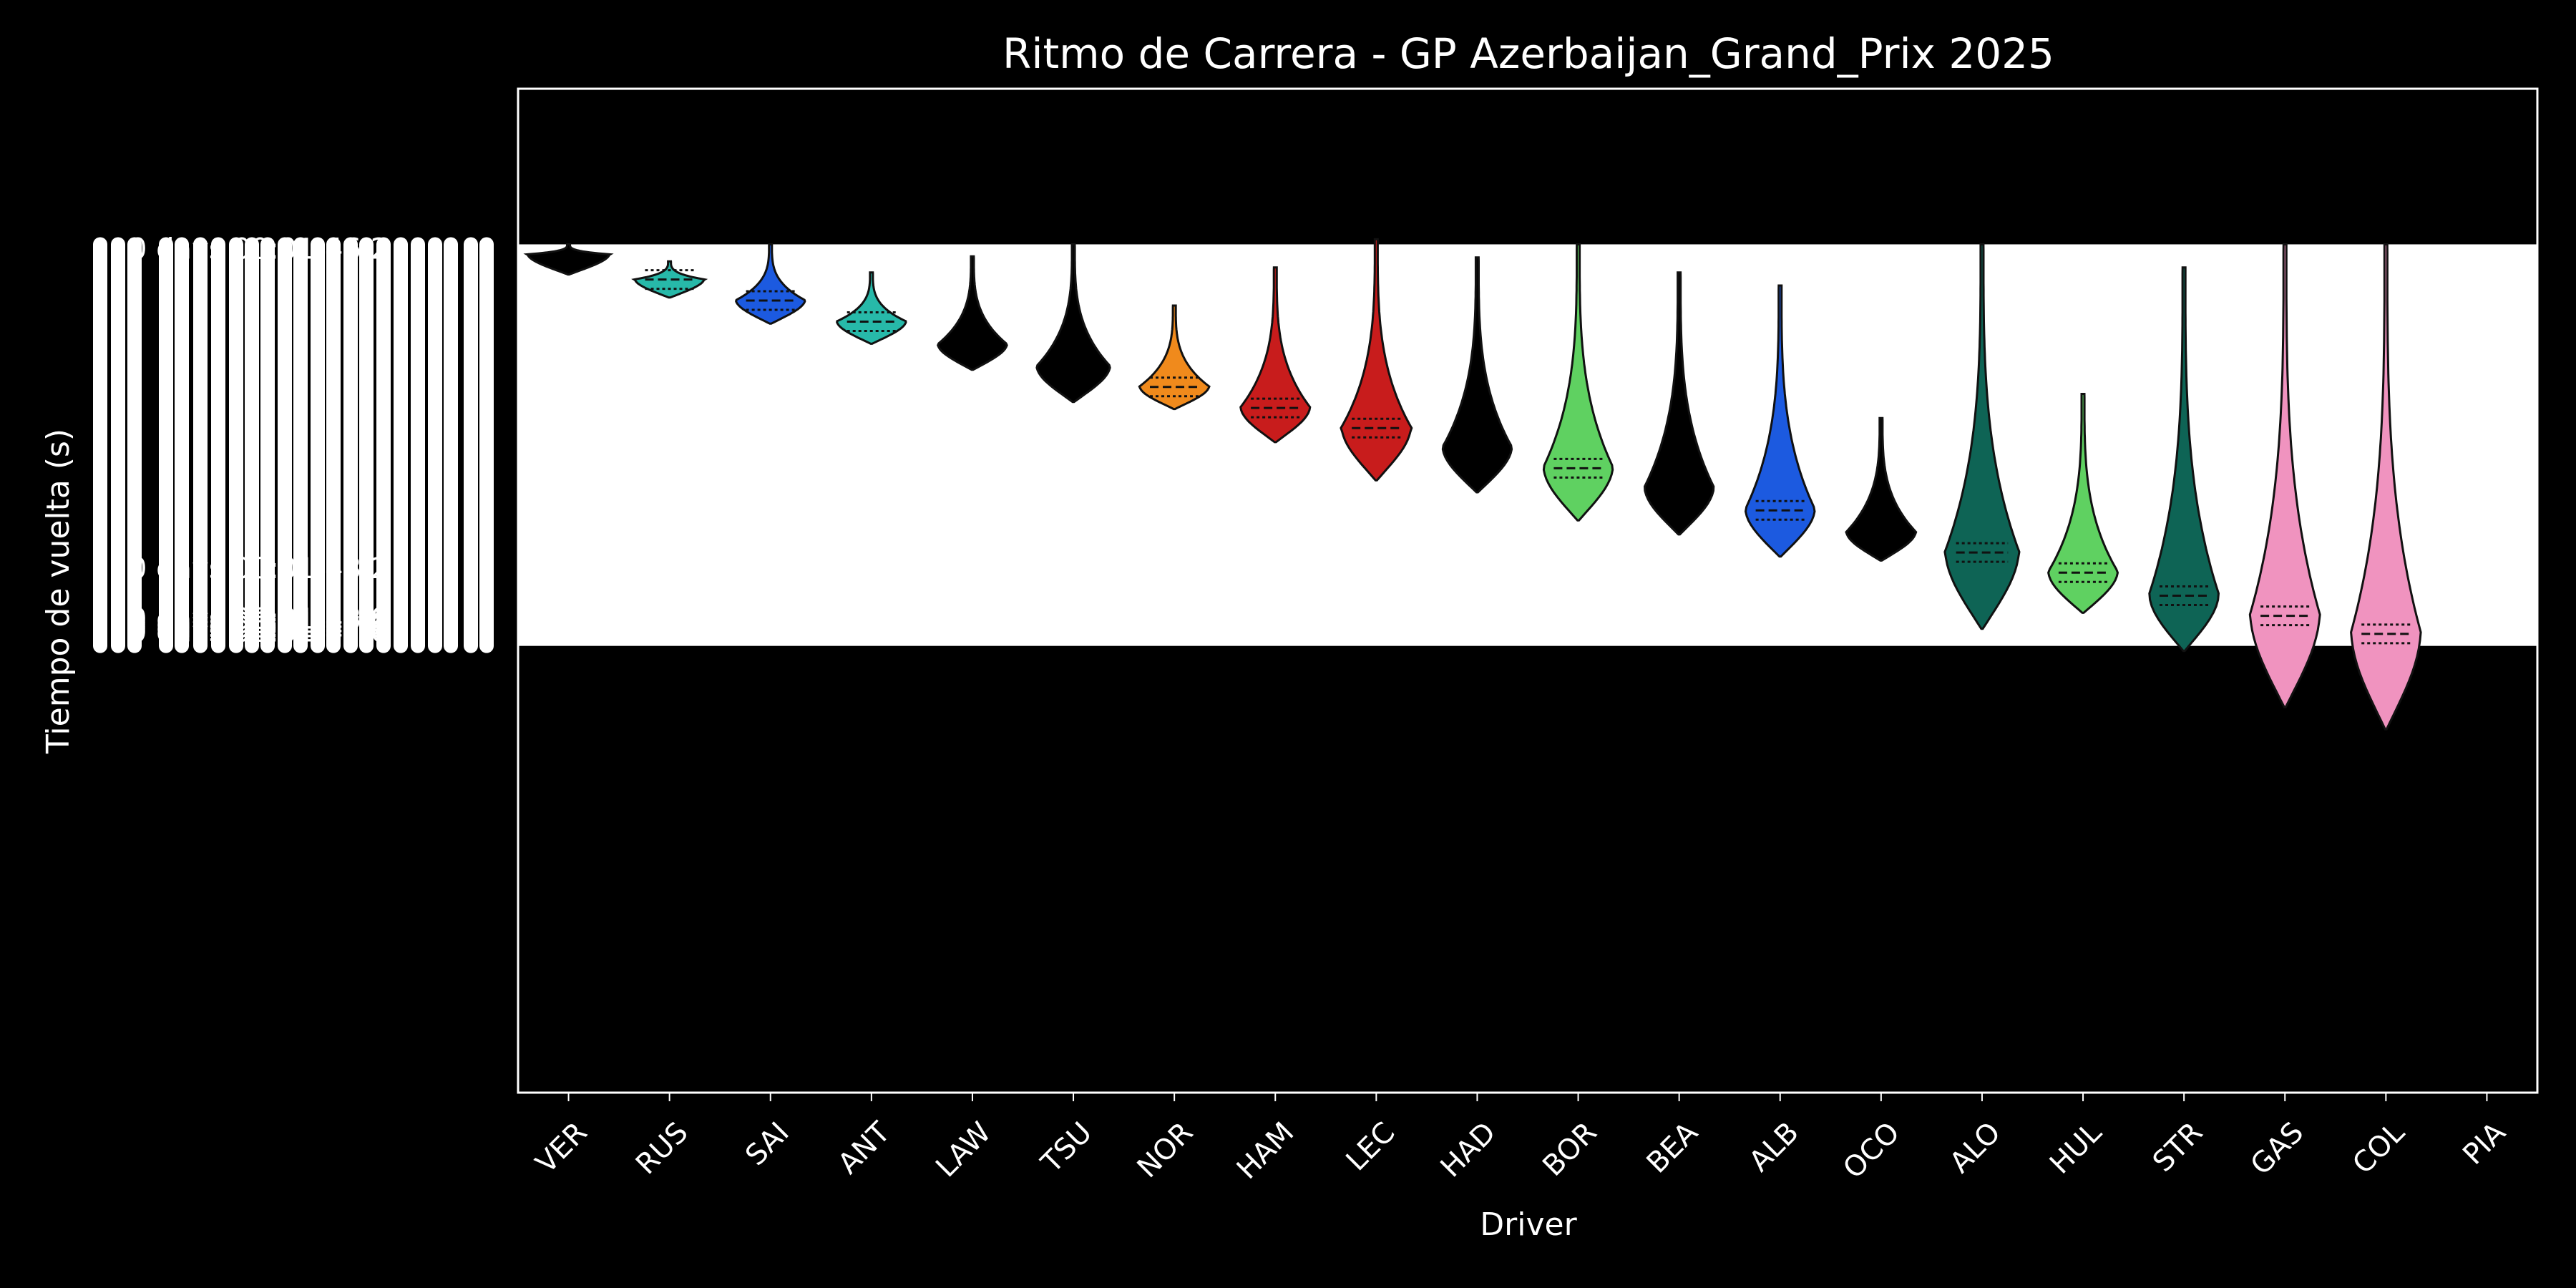  I want to click on violin-BEA, so click(1679, 403).